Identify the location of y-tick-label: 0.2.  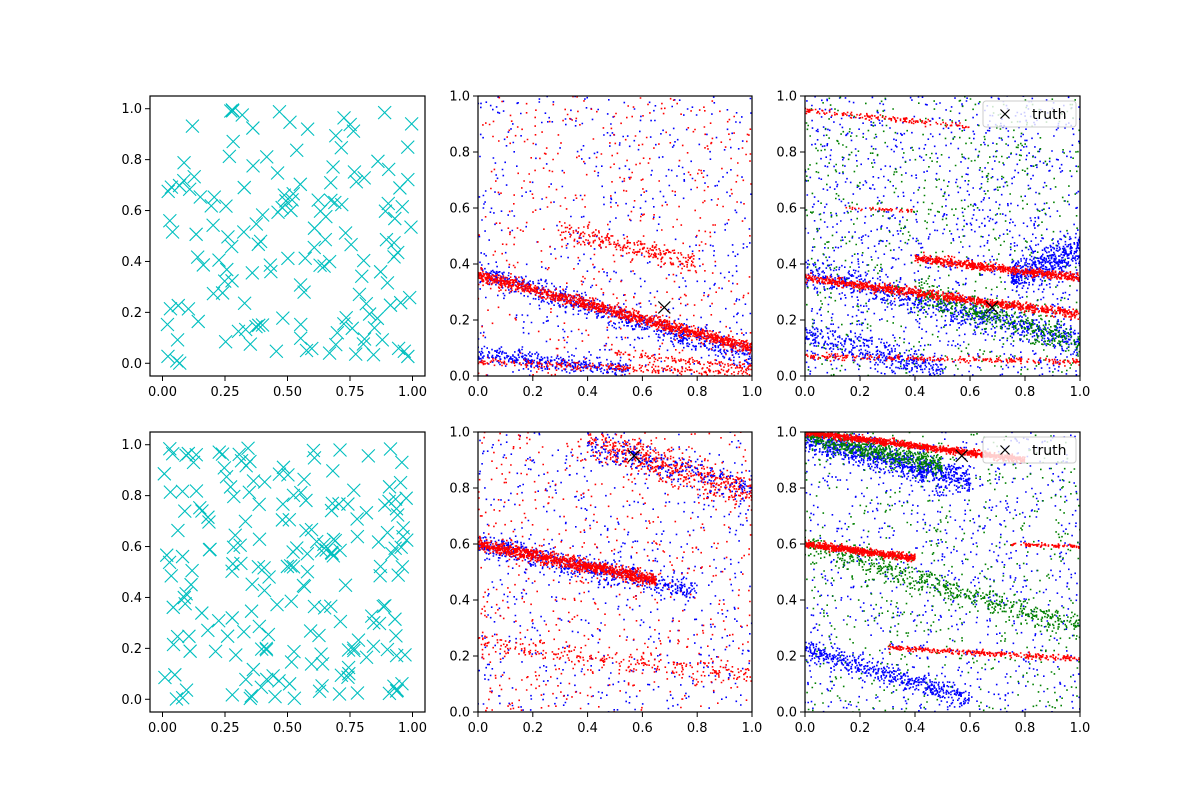
(459, 657).